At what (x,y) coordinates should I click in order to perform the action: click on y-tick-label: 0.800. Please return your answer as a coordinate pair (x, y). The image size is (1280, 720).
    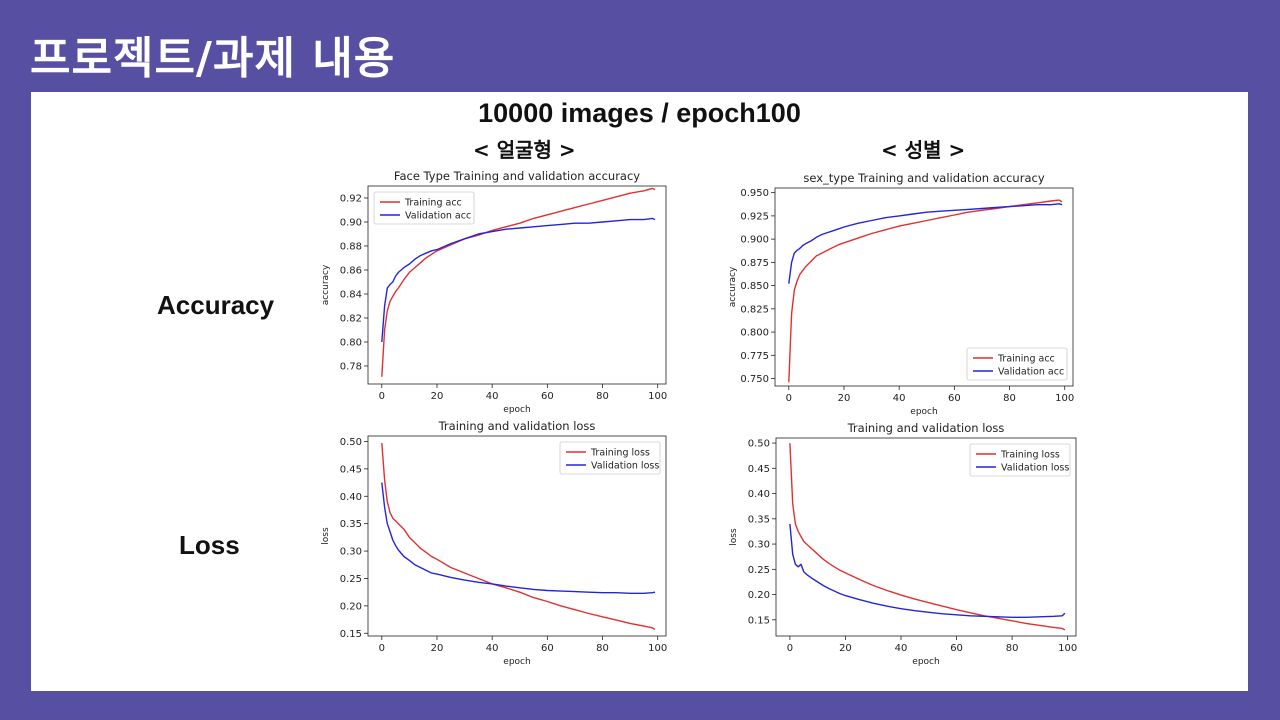
    Looking at the image, I should click on (754, 333).